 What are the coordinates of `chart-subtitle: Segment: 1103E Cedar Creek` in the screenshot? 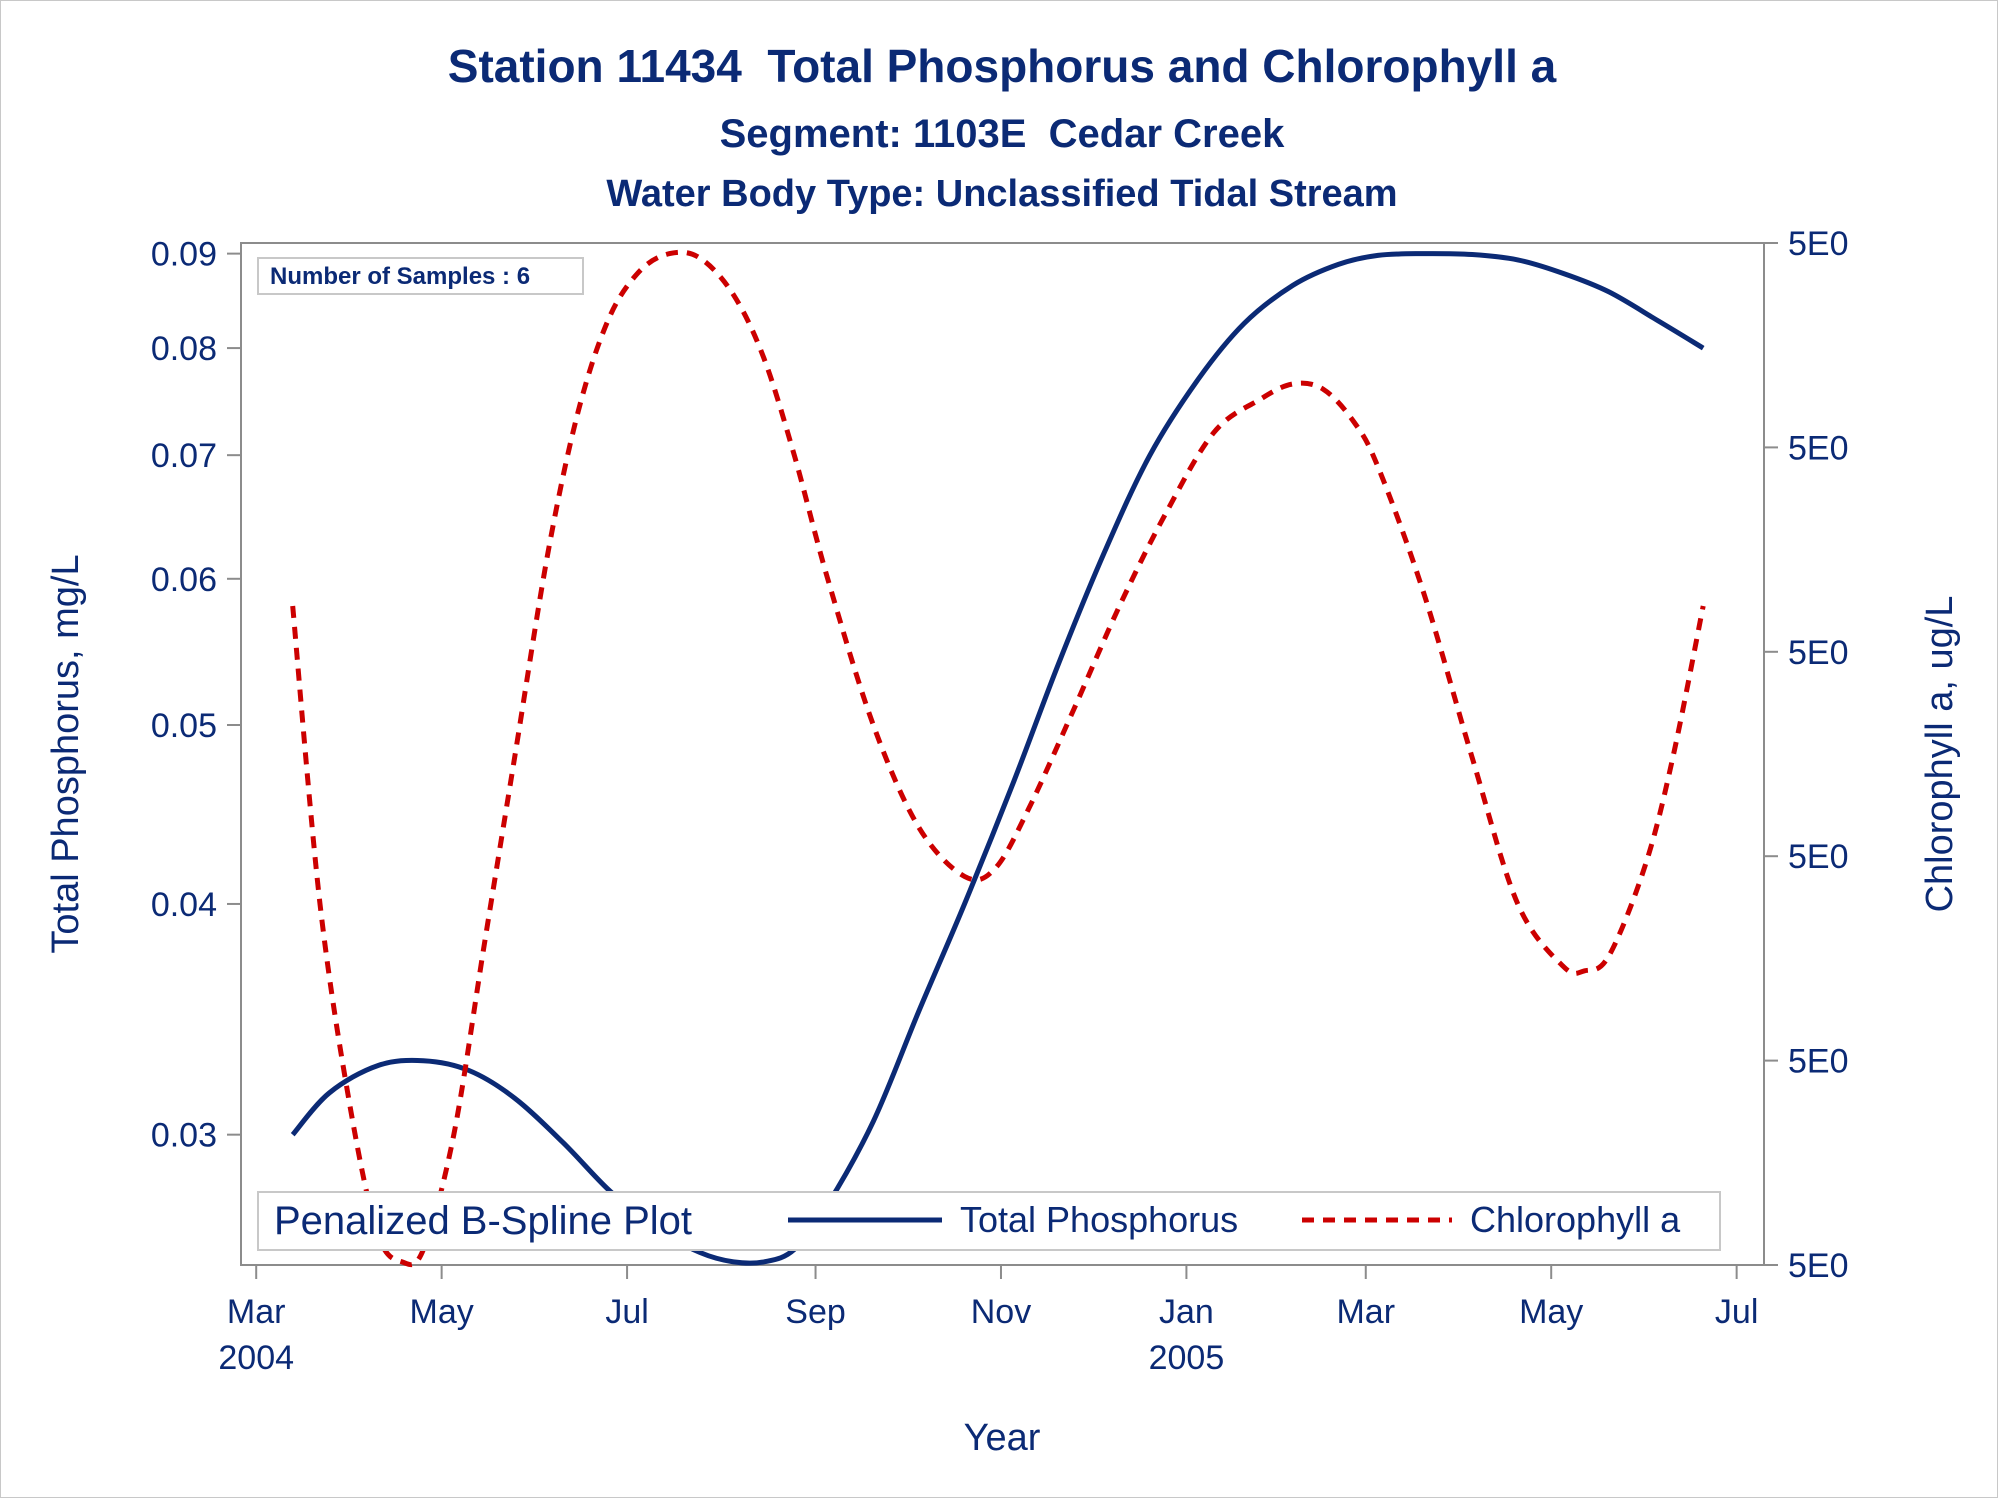 It's located at (1002, 134).